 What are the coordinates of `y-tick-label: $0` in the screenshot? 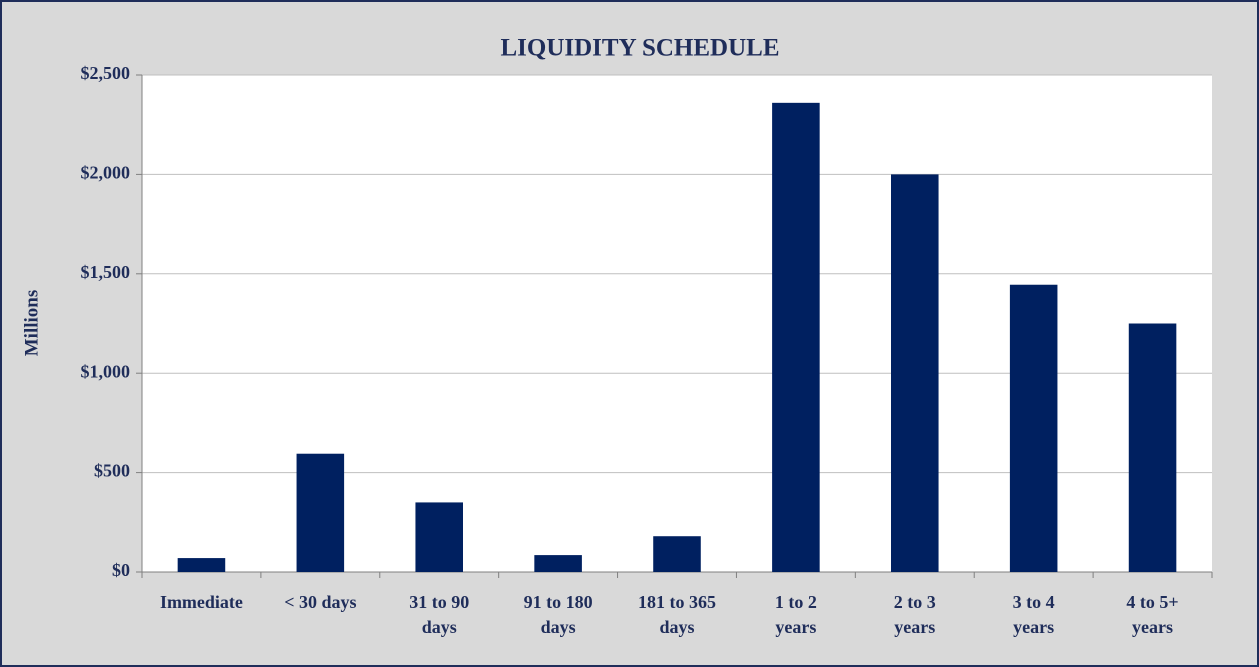 It's located at (121, 570).